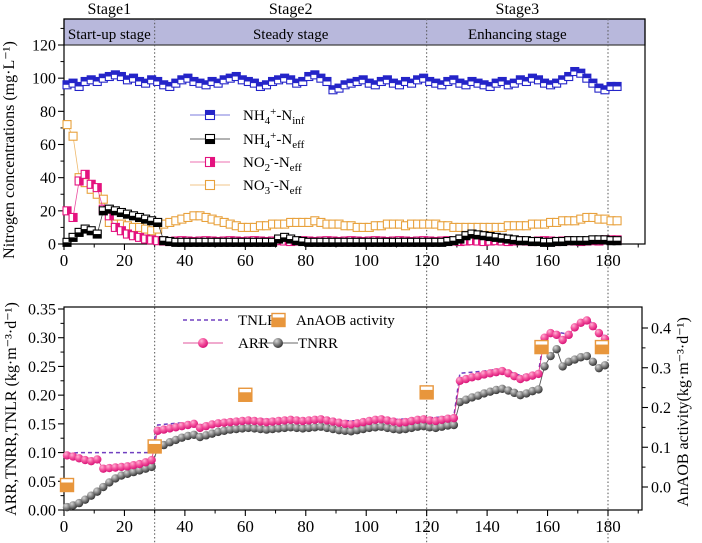  What do you see at coordinates (289, 332) in the screenshot?
I see `bottom-legend: TNLR AnAOB activity ARR TNRR` at bounding box center [289, 332].